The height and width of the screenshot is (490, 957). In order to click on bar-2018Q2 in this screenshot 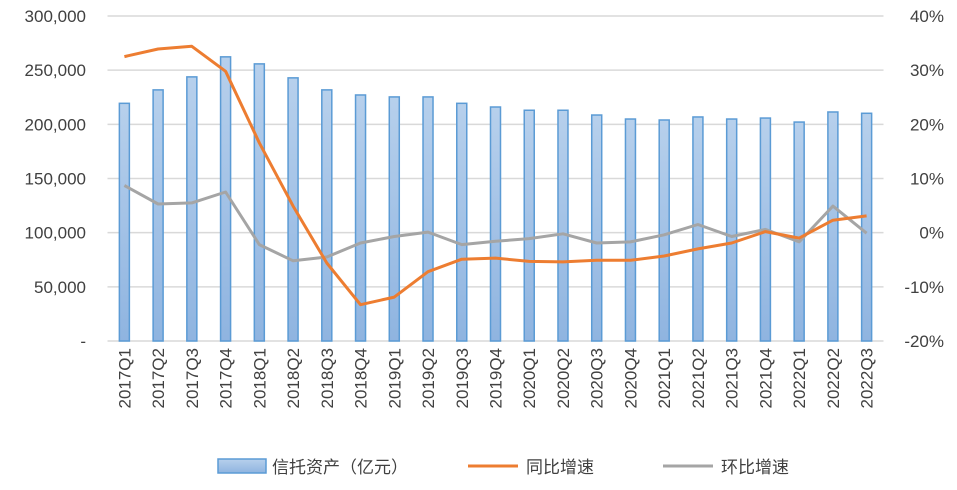, I will do `click(293, 209)`.